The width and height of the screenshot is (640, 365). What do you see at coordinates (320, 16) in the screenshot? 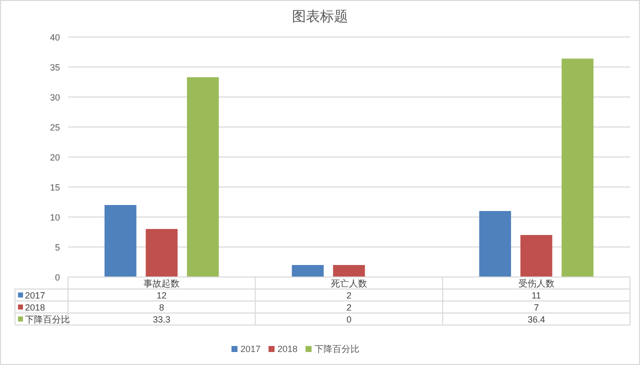
I see `chart-title: 图表标题` at bounding box center [320, 16].